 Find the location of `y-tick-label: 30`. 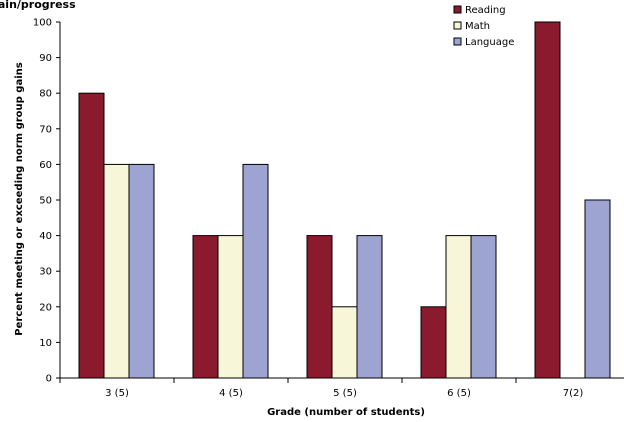

y-tick-label: 30 is located at coordinates (45, 272).